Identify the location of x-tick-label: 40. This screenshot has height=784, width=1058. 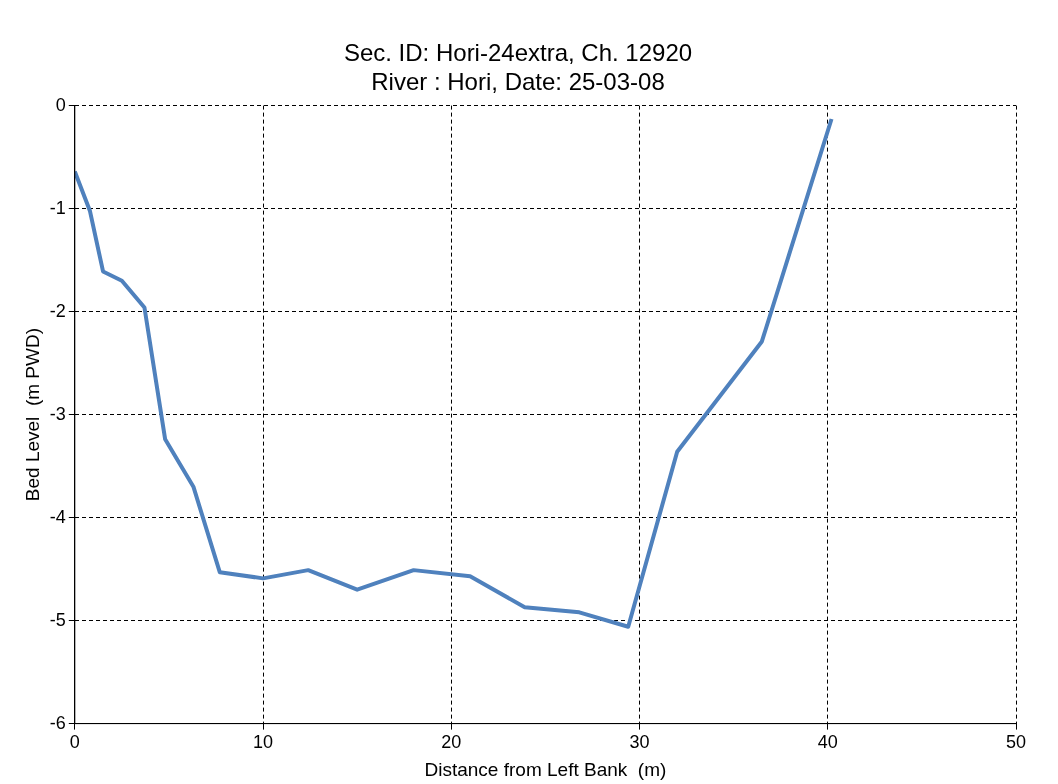
(827, 742).